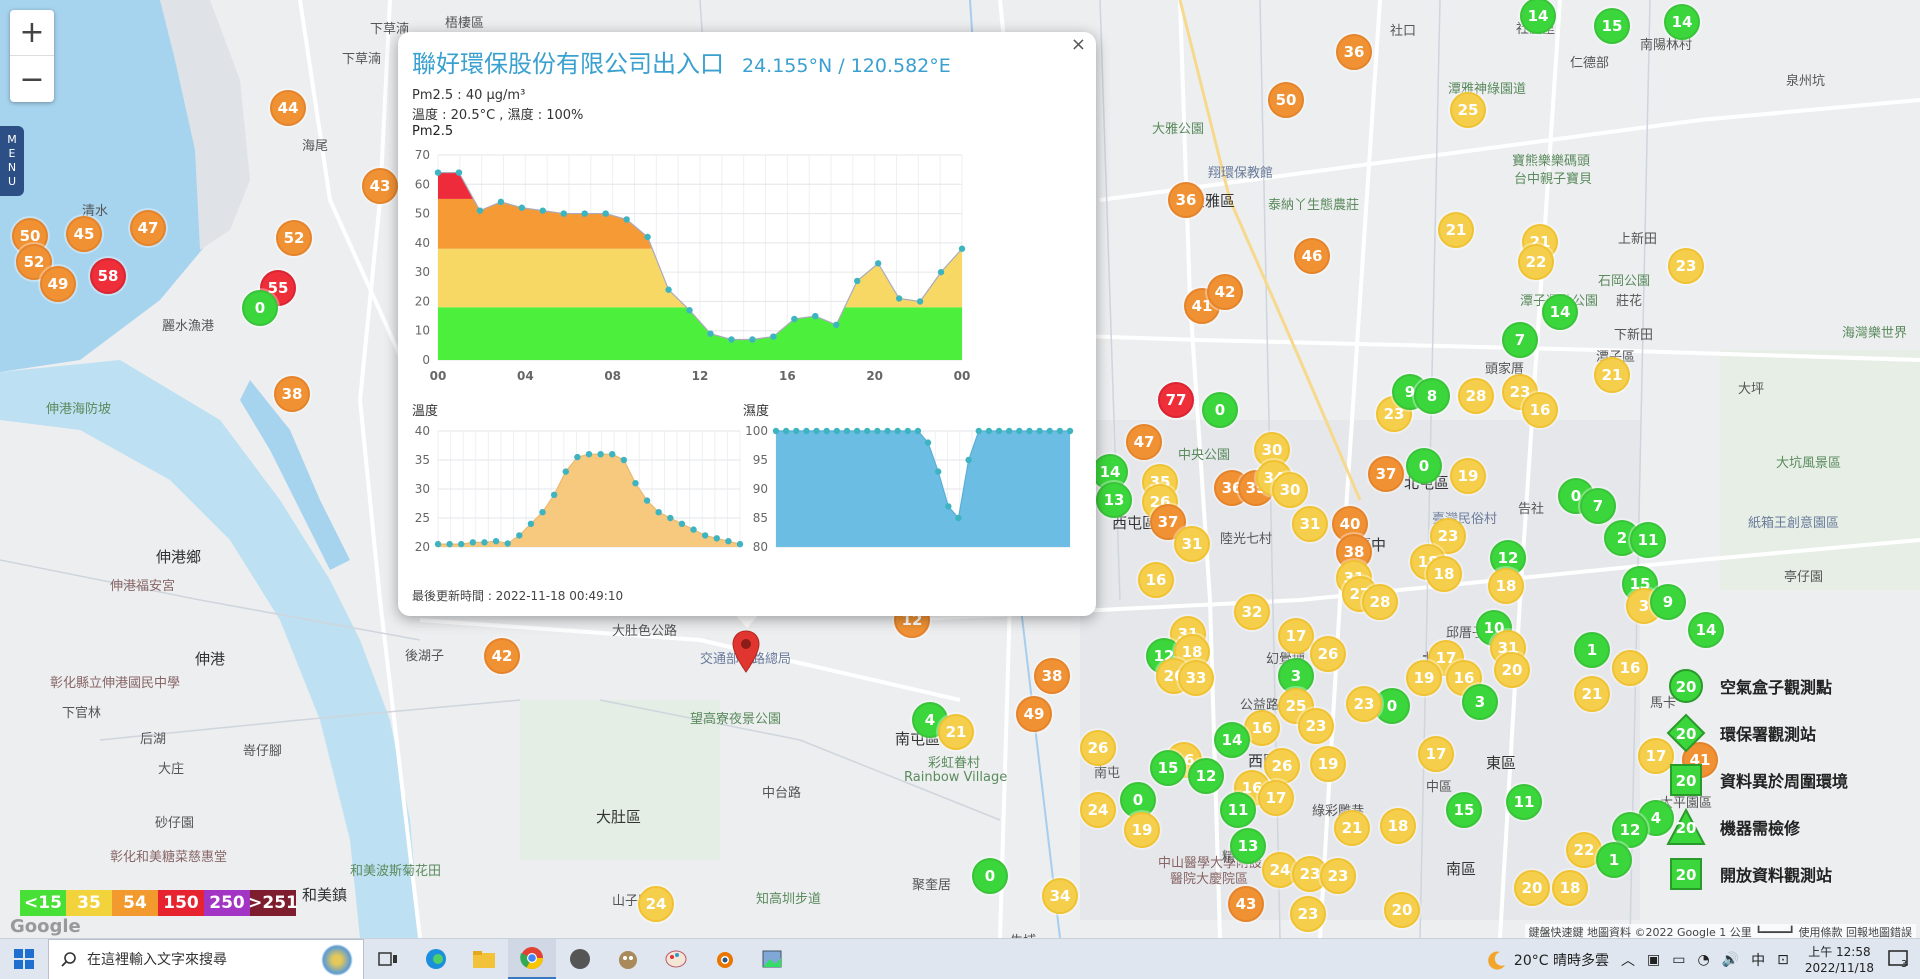 The image size is (1920, 979). What do you see at coordinates (1627, 960) in the screenshot?
I see `tray-overflow-icon: ︿` at bounding box center [1627, 960].